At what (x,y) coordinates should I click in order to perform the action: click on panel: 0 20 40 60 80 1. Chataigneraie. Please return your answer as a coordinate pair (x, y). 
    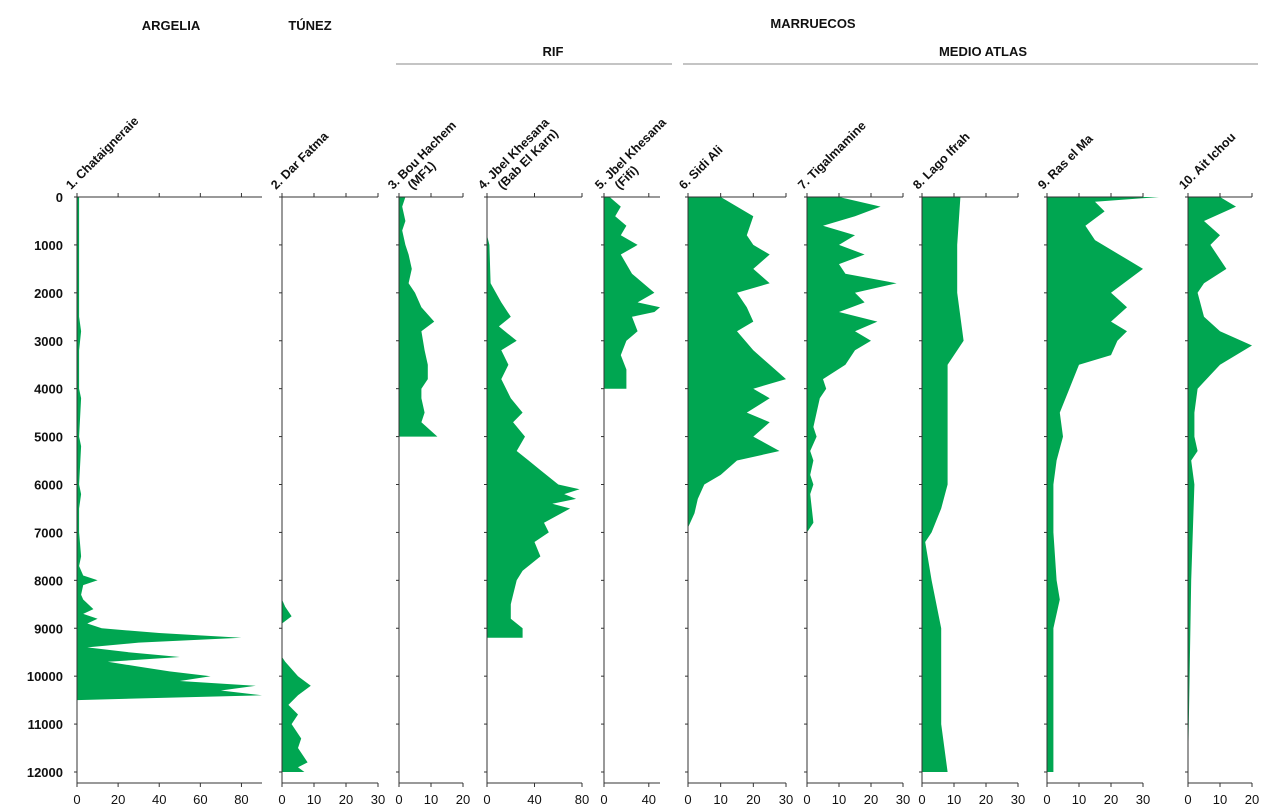
    Looking at the image, I should click on (162, 460).